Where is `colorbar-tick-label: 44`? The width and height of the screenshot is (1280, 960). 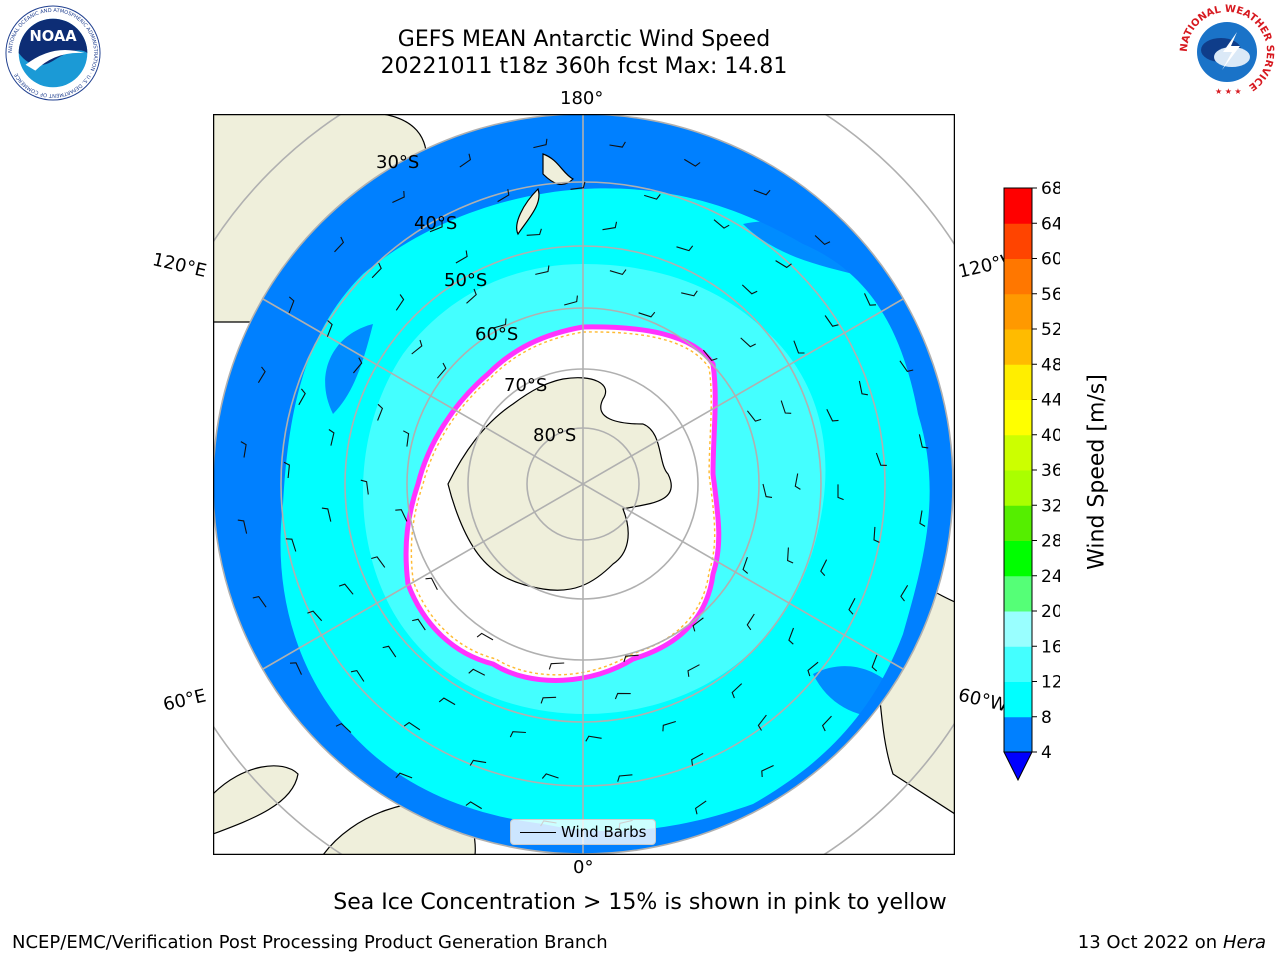
colorbar-tick-label: 44 is located at coordinates (1050, 401).